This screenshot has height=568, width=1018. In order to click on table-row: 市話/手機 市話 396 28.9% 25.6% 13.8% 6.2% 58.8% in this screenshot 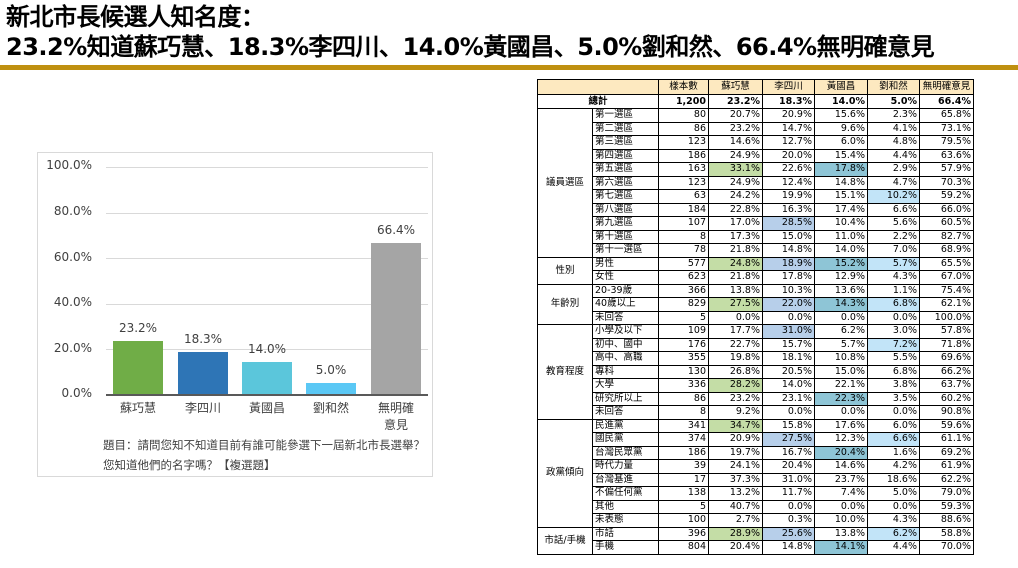, I will do `click(755, 540)`.